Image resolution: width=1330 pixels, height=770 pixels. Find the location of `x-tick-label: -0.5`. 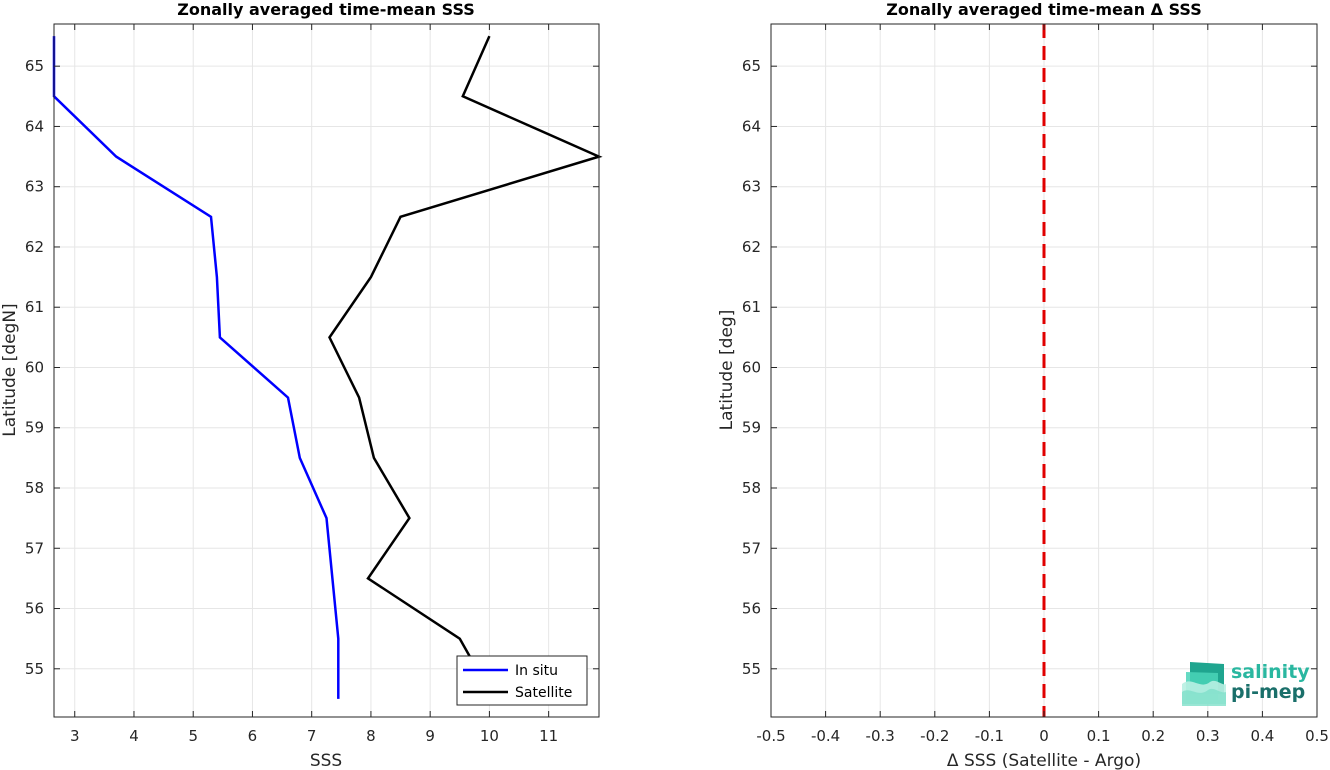

x-tick-label: -0.5 is located at coordinates (770, 736).